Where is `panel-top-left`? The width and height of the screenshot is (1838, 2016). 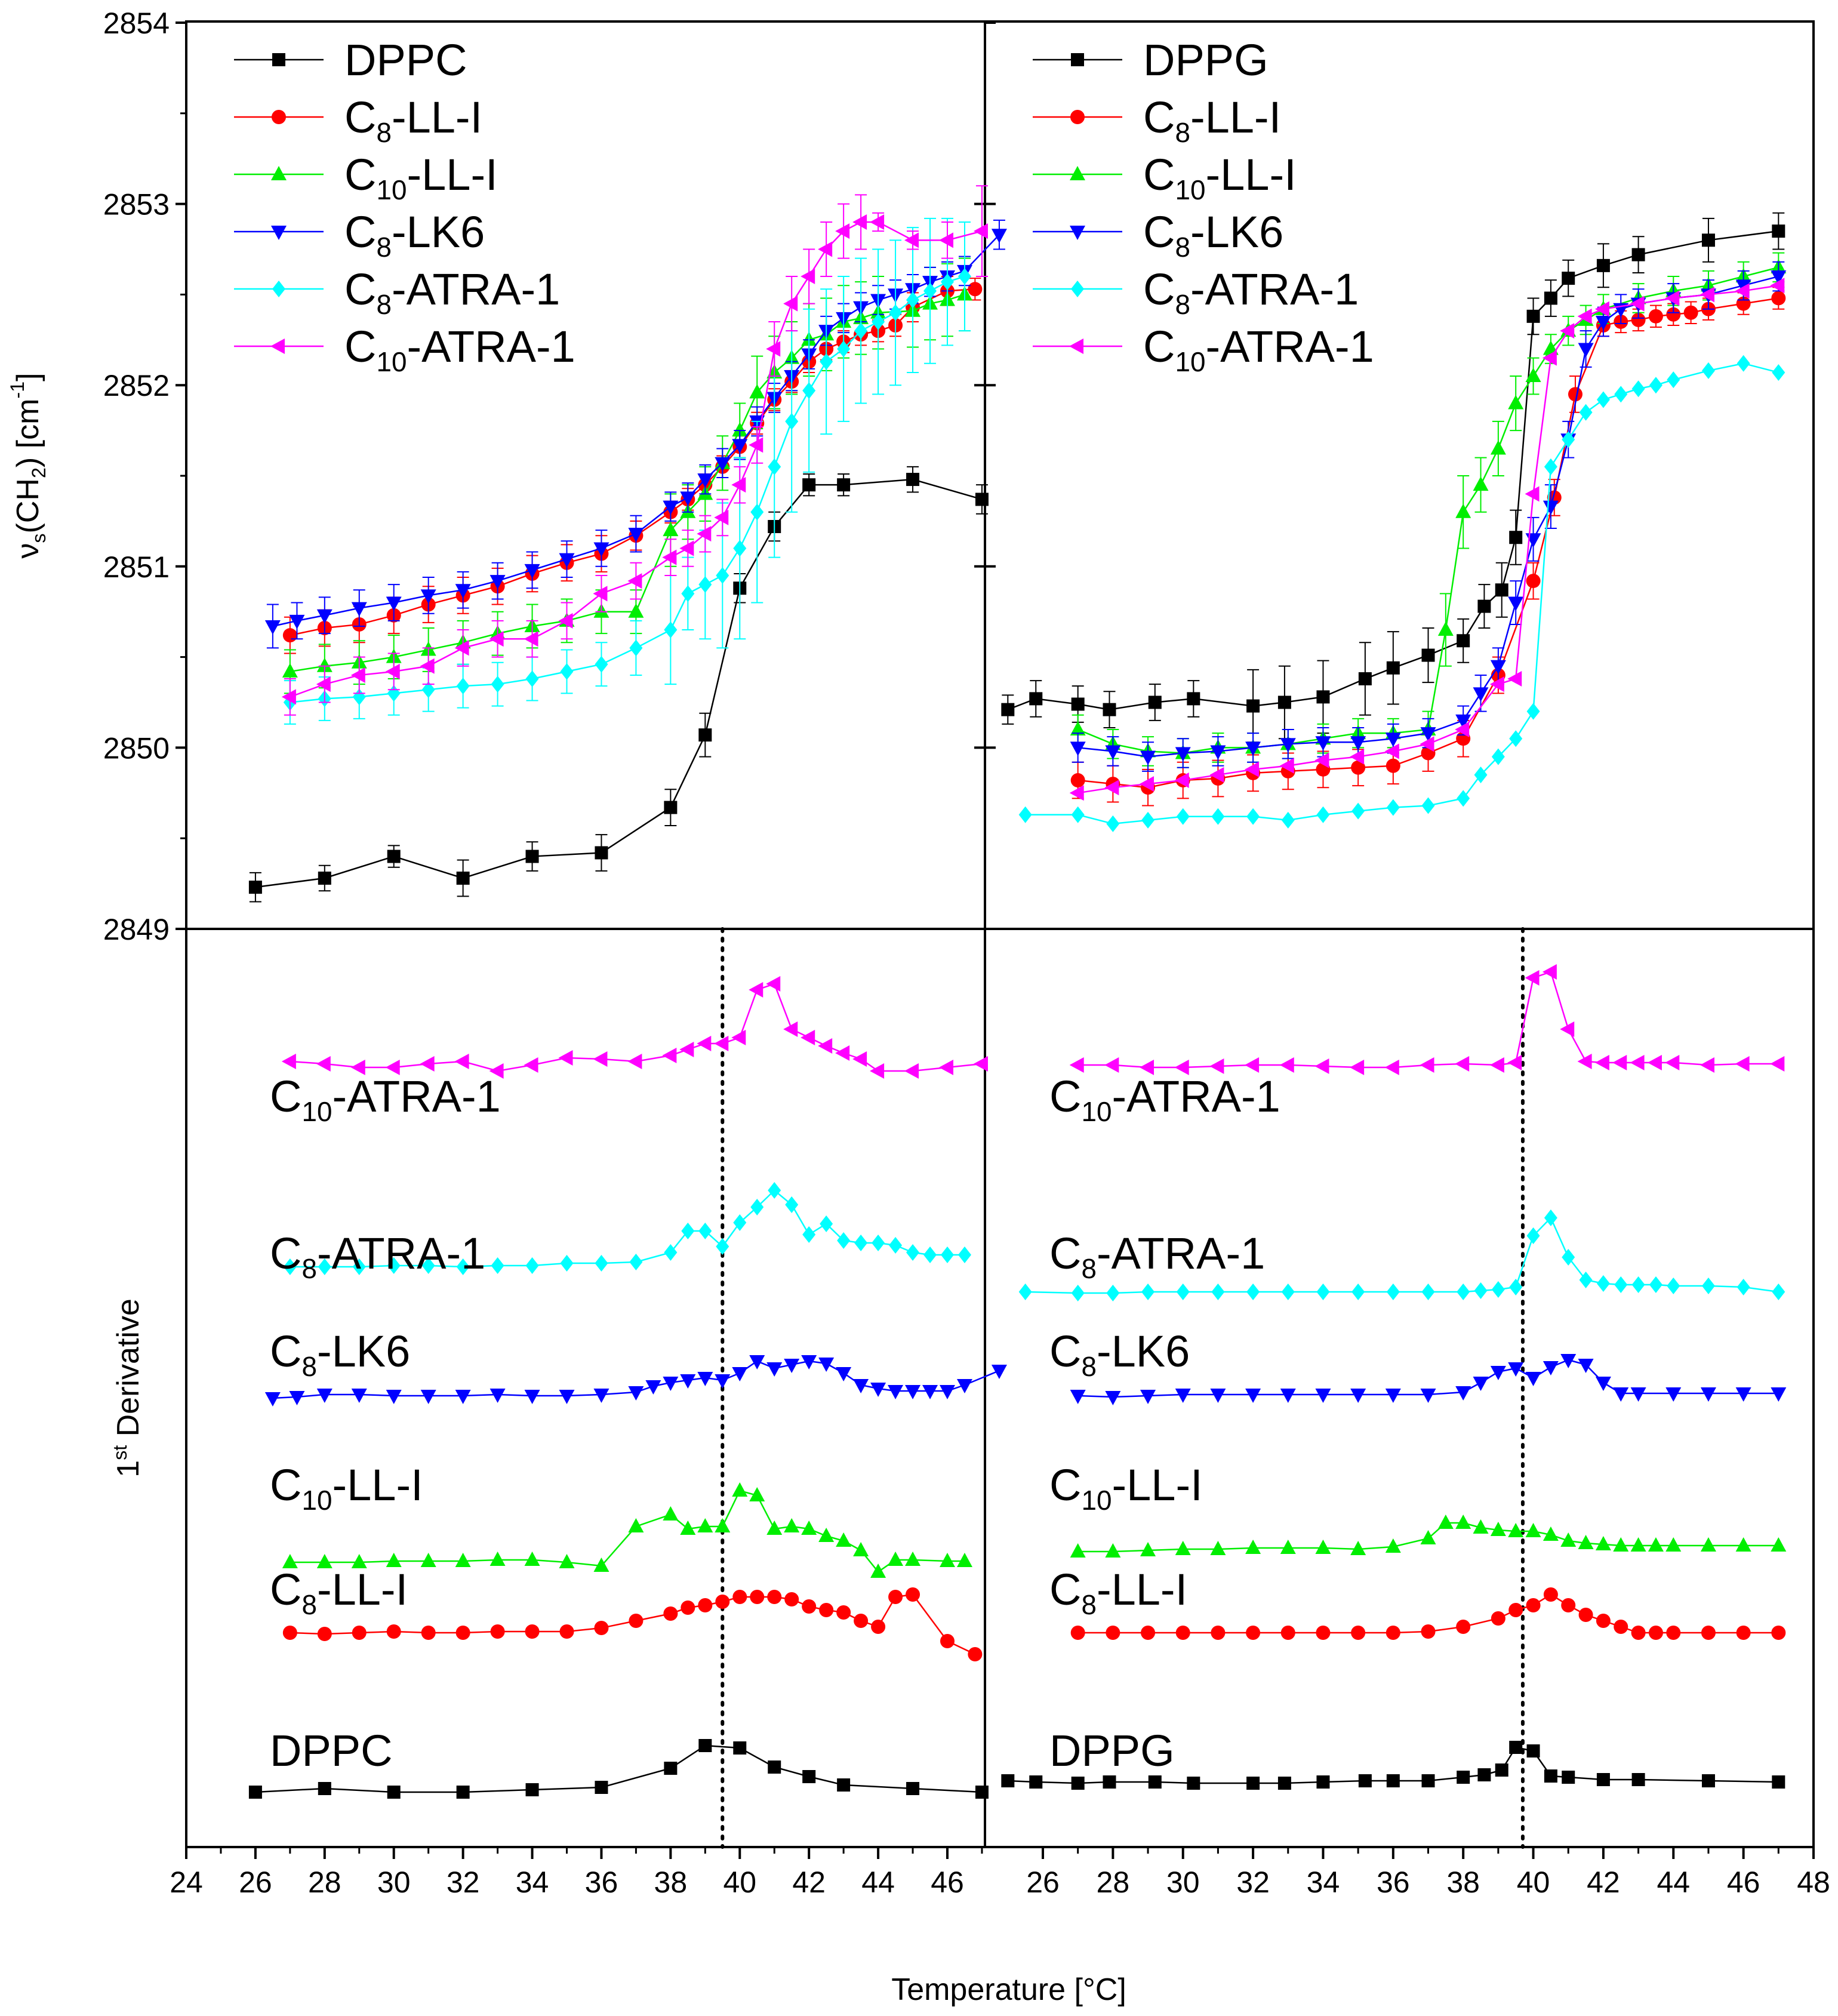
panel-top-left is located at coordinates (627, 544).